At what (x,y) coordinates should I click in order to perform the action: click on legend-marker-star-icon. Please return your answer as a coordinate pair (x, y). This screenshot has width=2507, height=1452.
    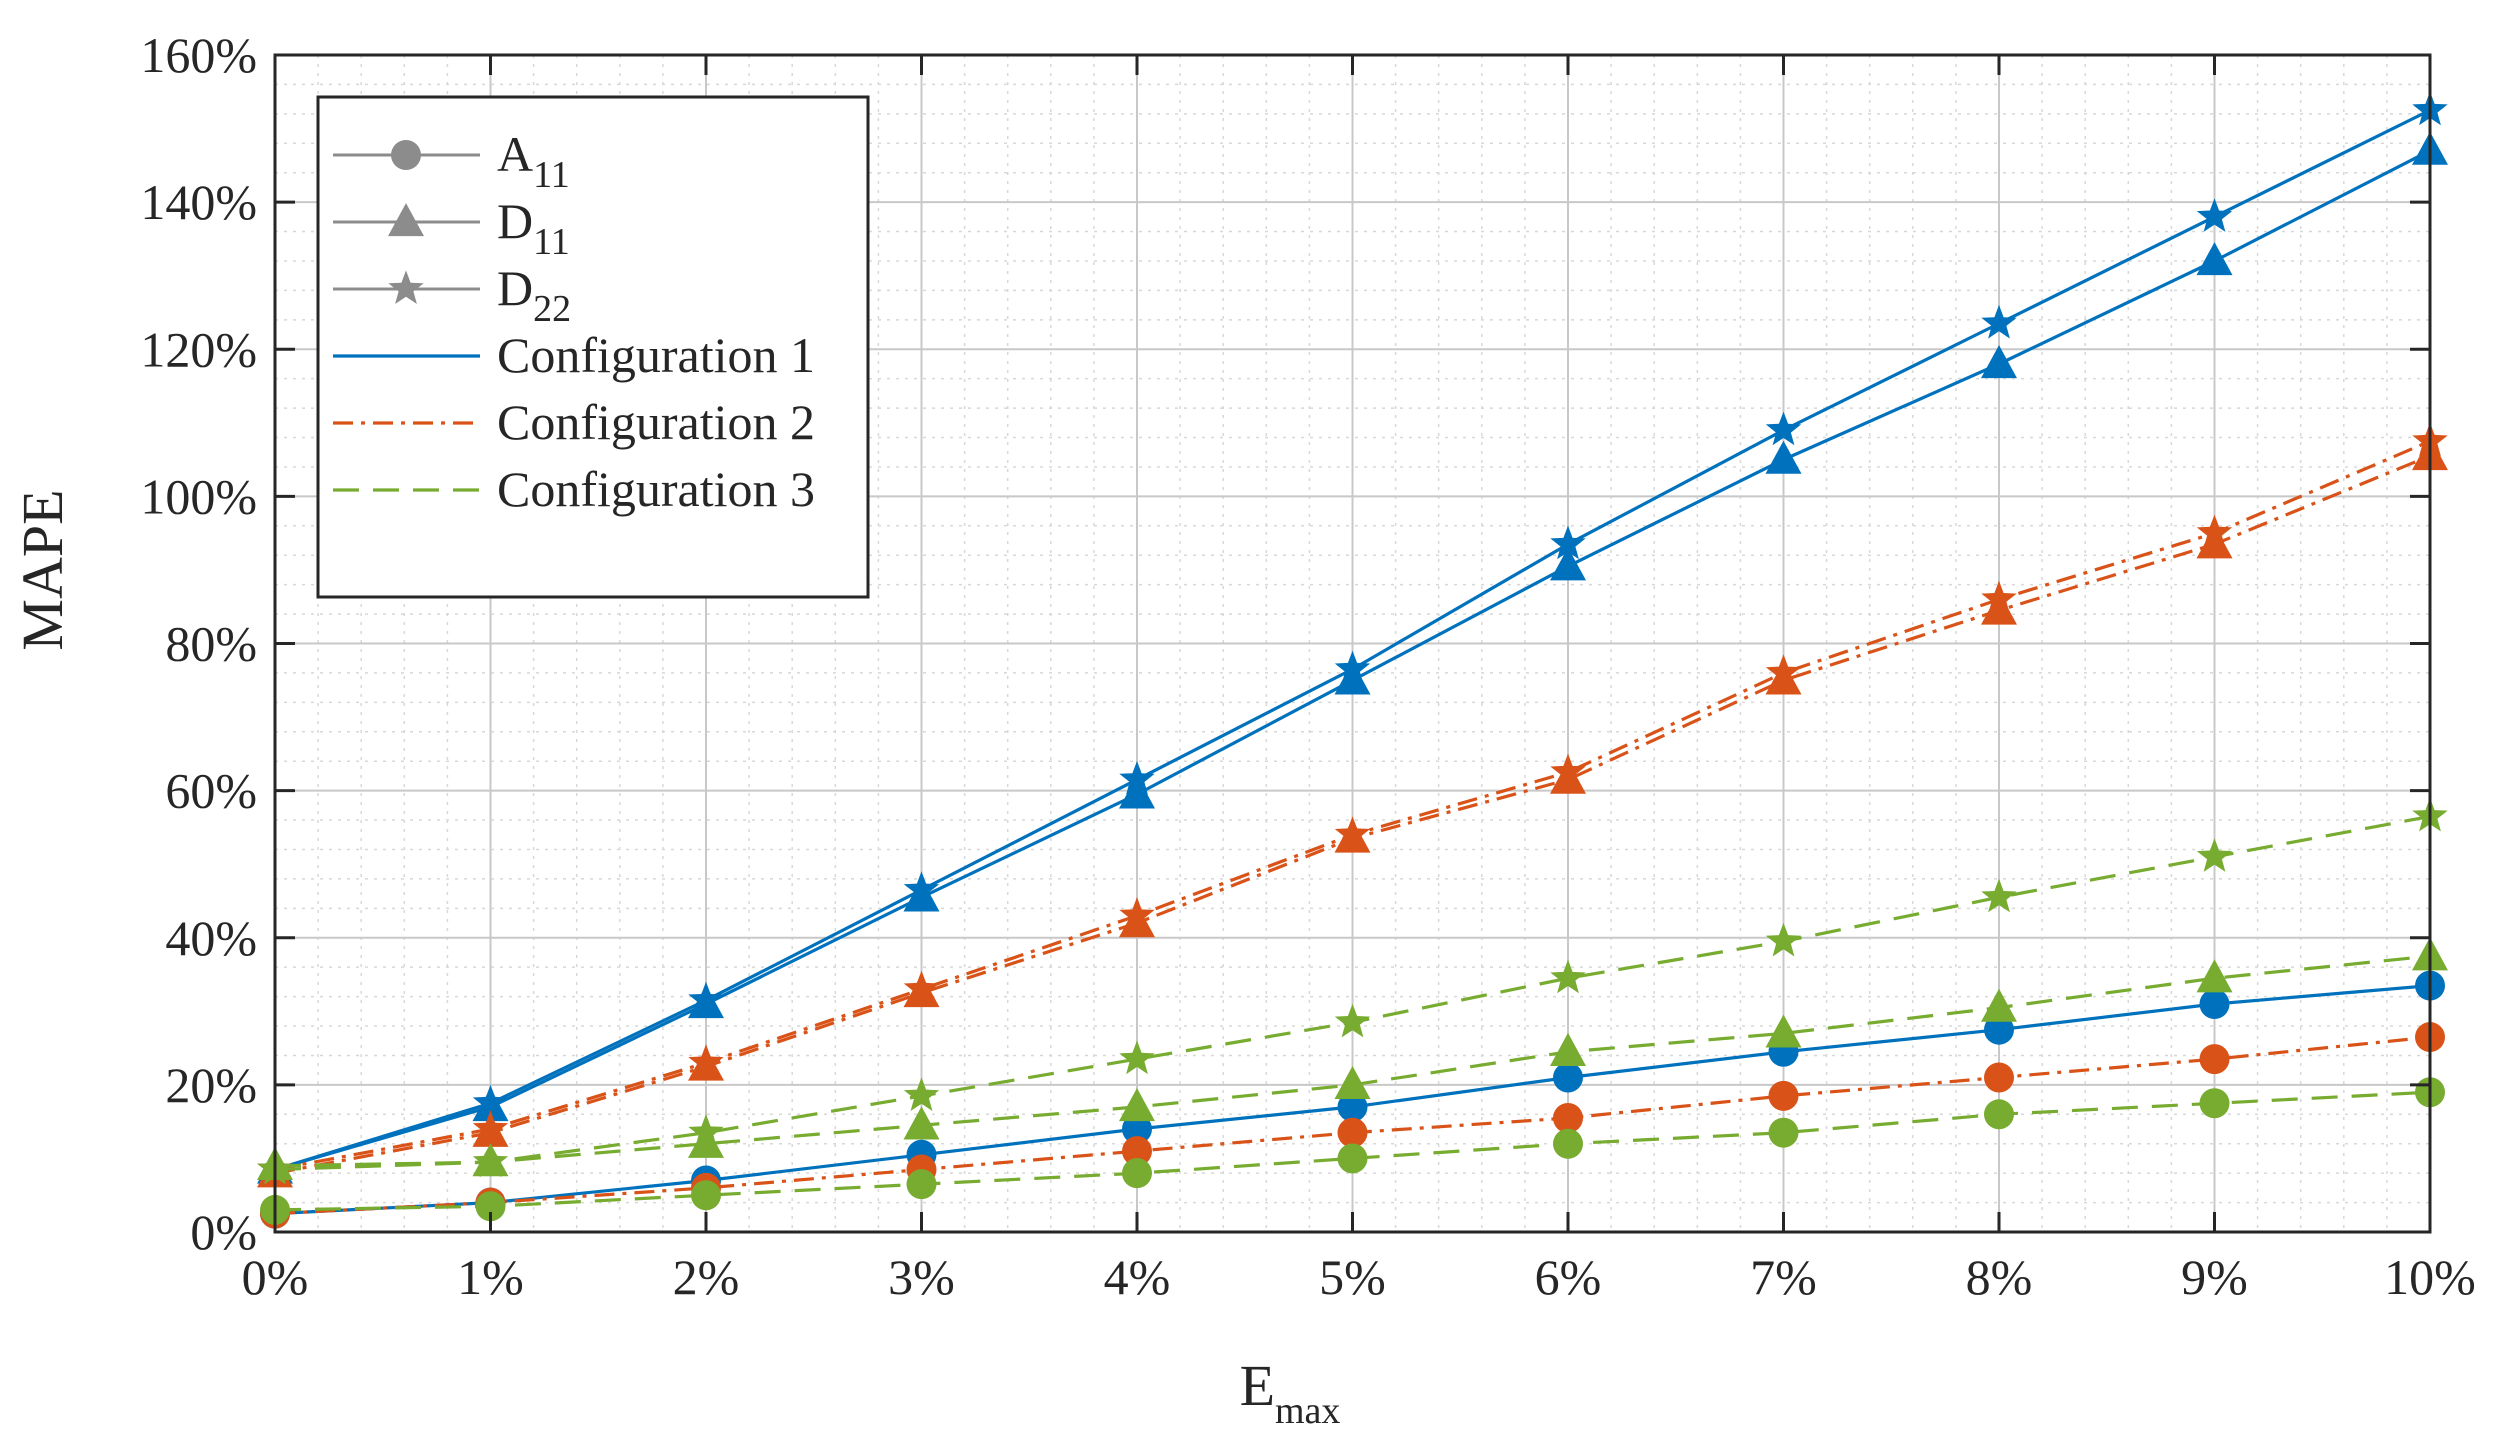
    Looking at the image, I should click on (406, 287).